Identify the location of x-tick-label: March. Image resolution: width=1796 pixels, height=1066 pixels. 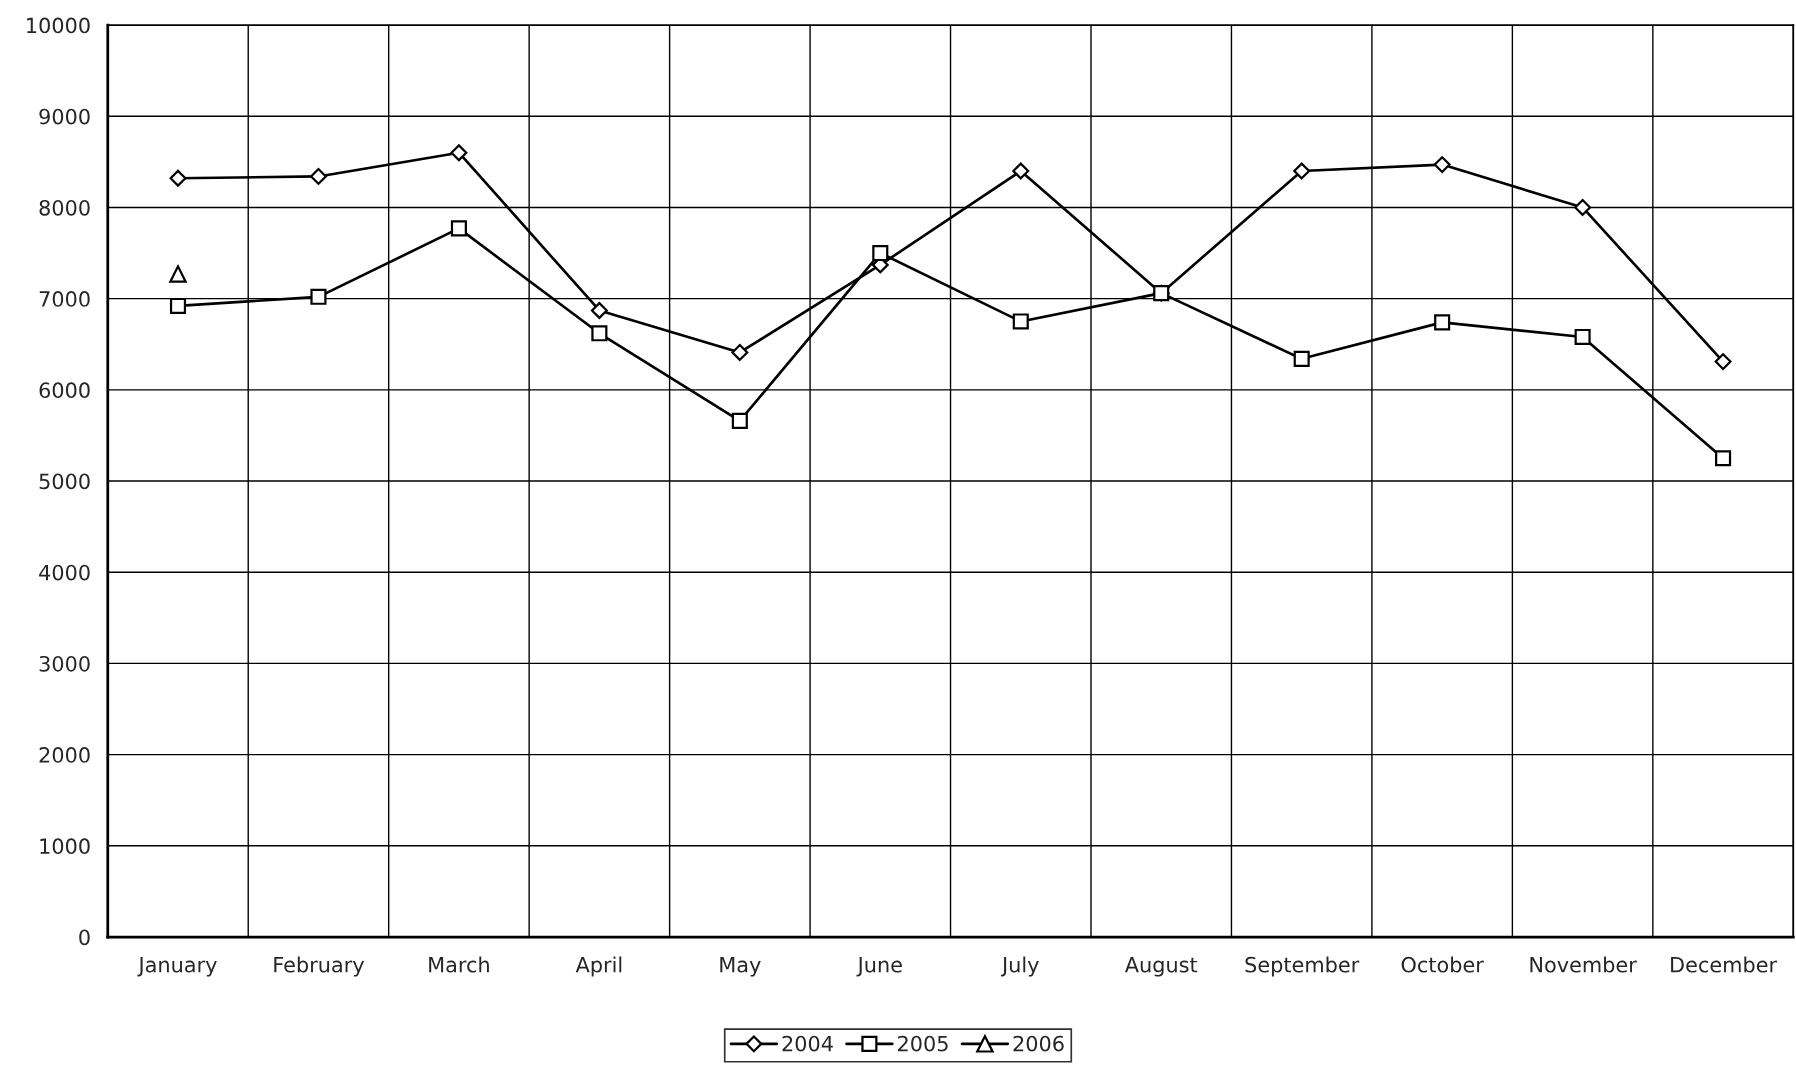
(459, 964).